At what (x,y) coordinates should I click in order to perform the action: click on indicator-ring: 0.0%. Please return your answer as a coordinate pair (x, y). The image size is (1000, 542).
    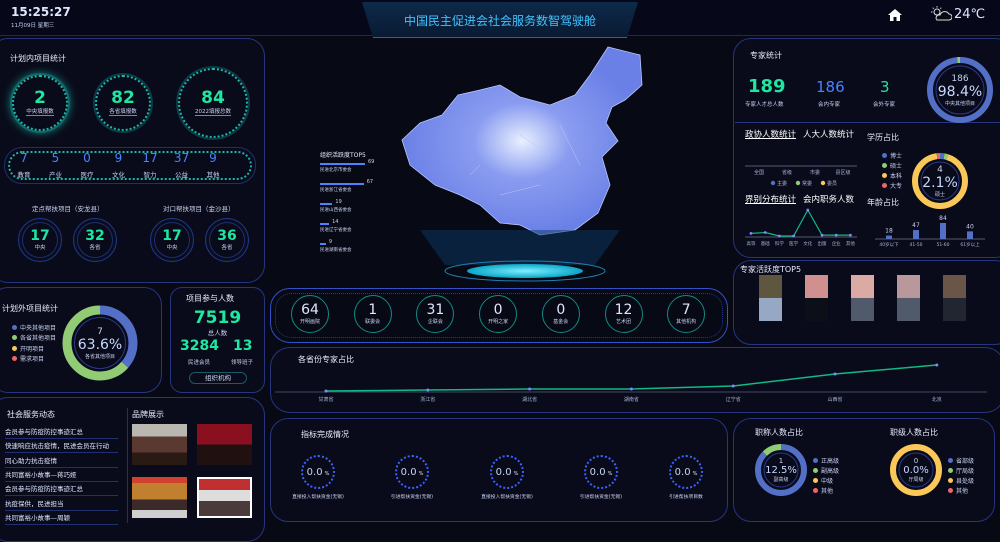
    Looking at the image, I should click on (686, 472).